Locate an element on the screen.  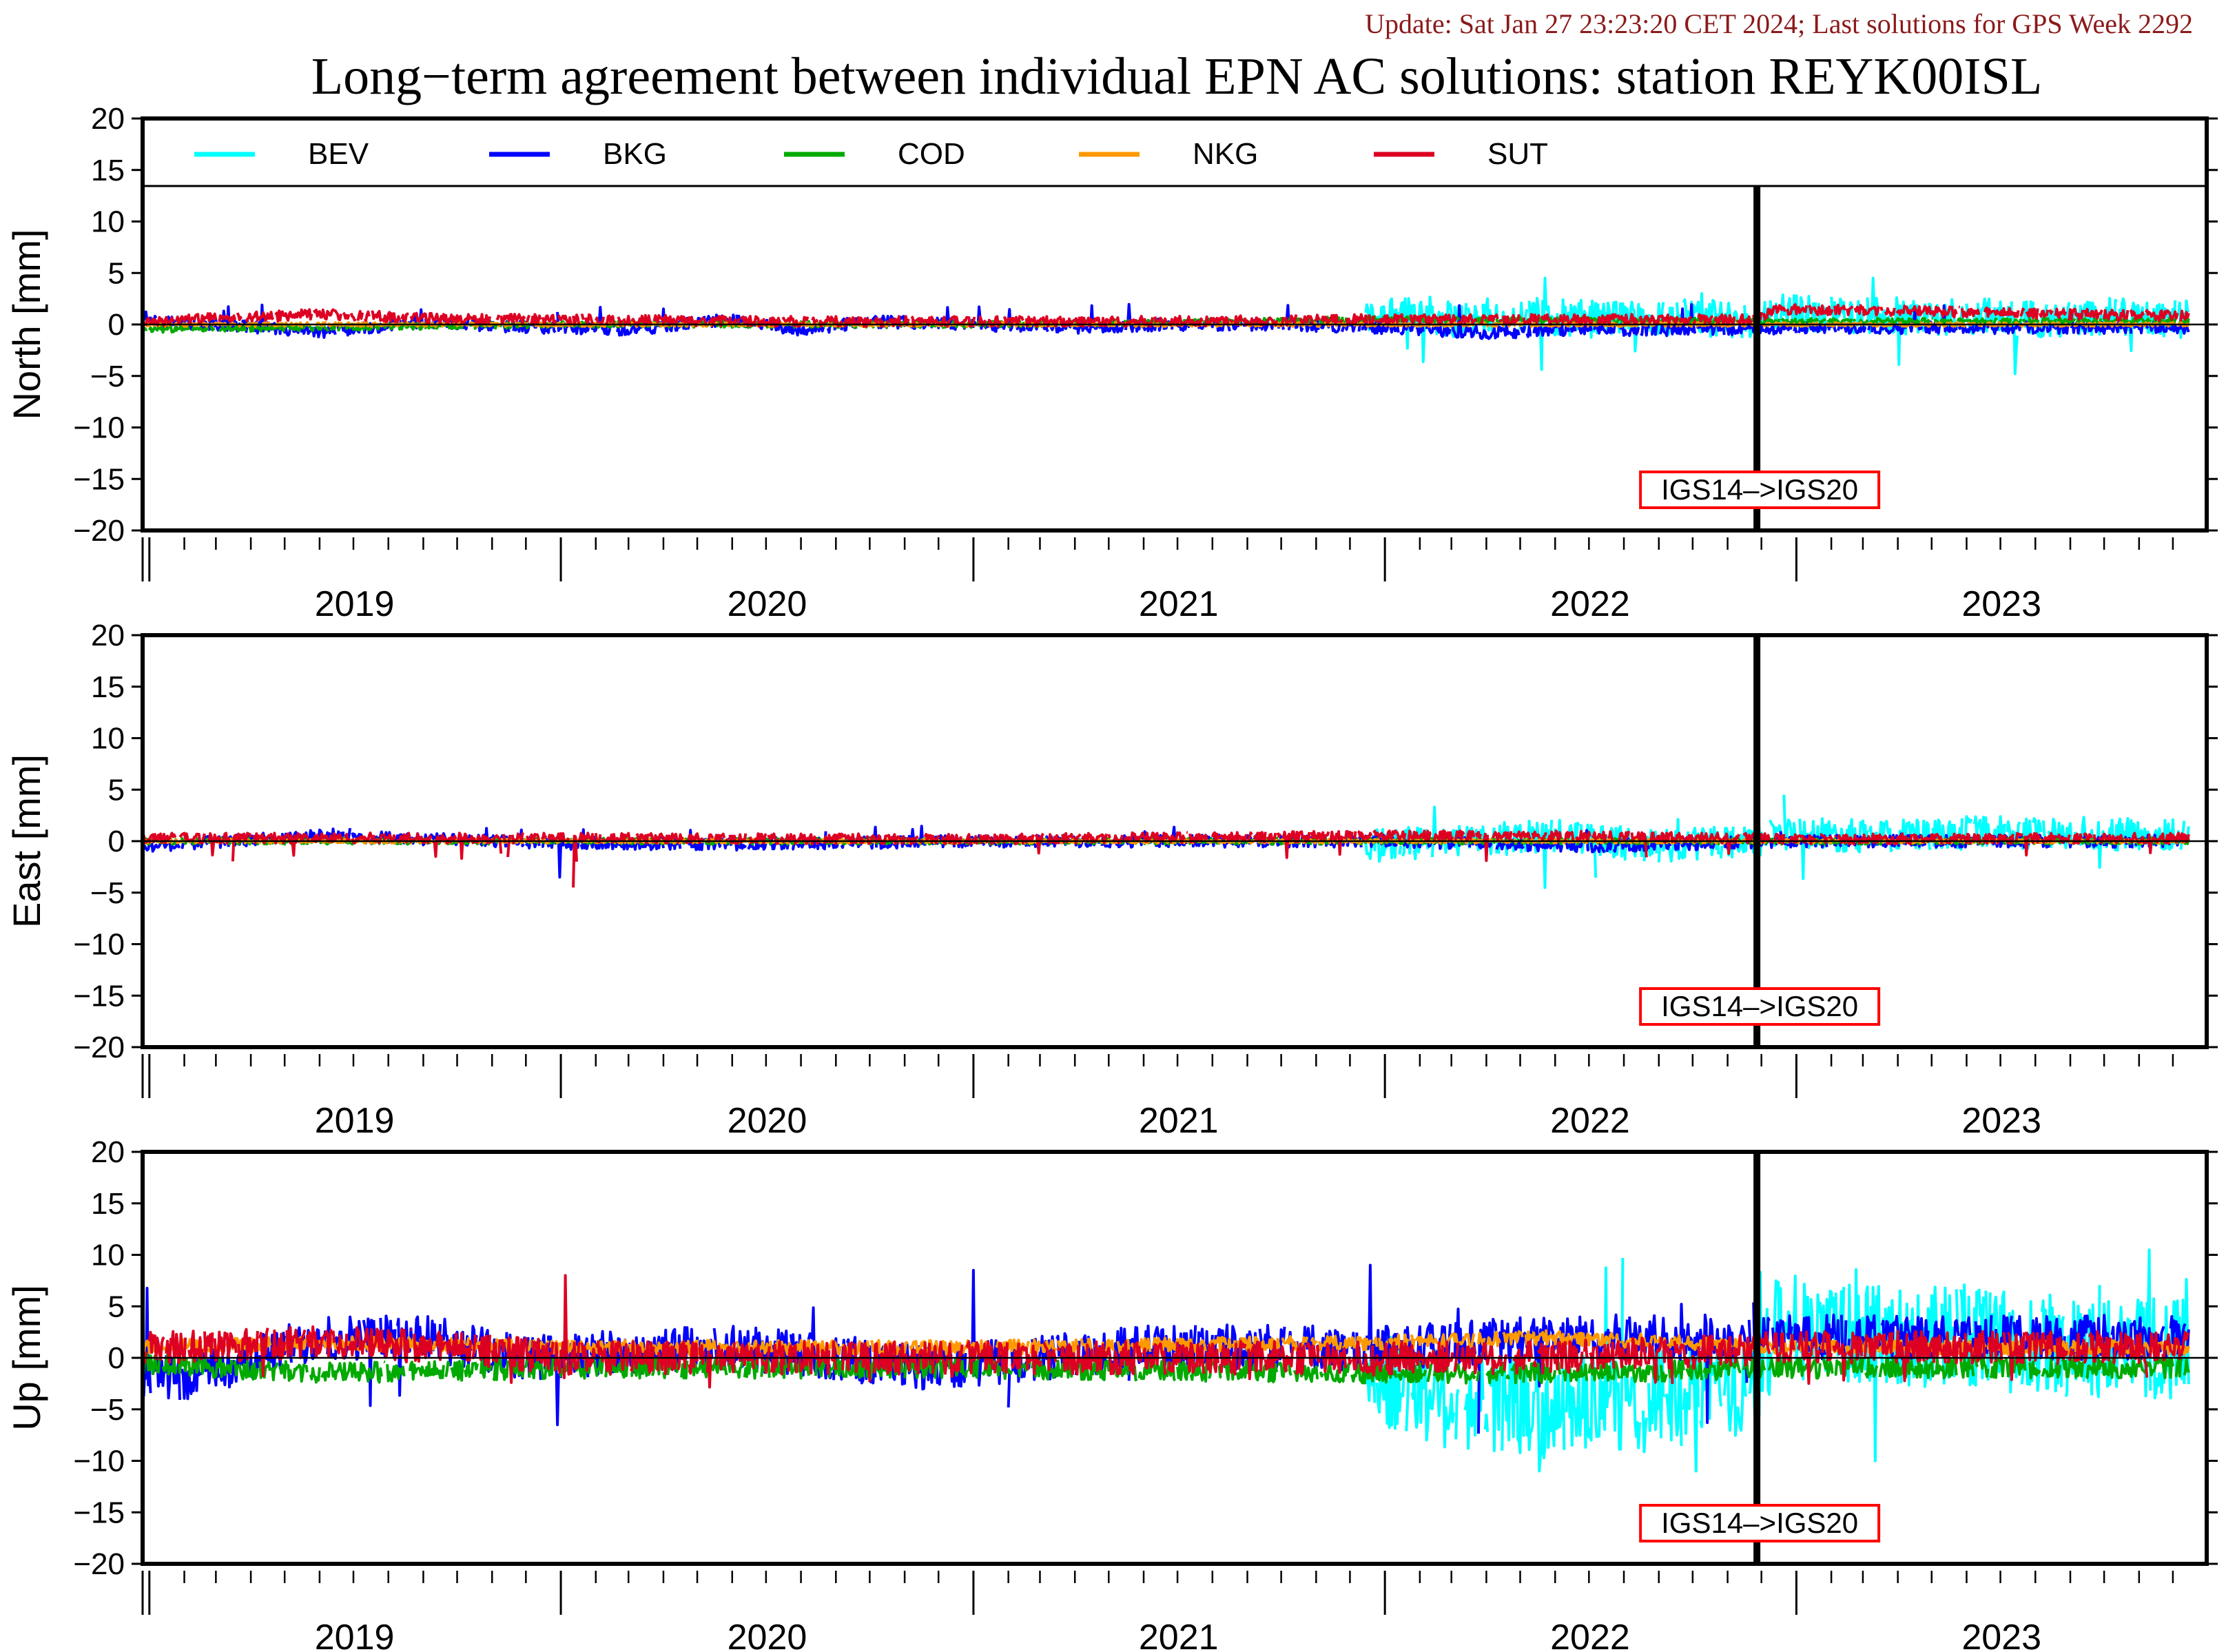
north-event-box is located at coordinates (1760, 490).